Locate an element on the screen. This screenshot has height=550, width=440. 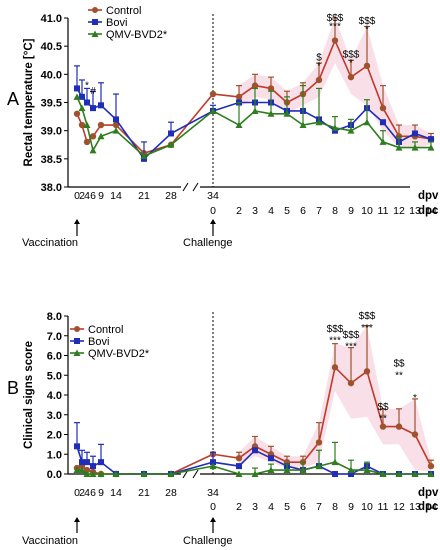
y-tick-label: 38.0 is located at coordinates (51, 188).